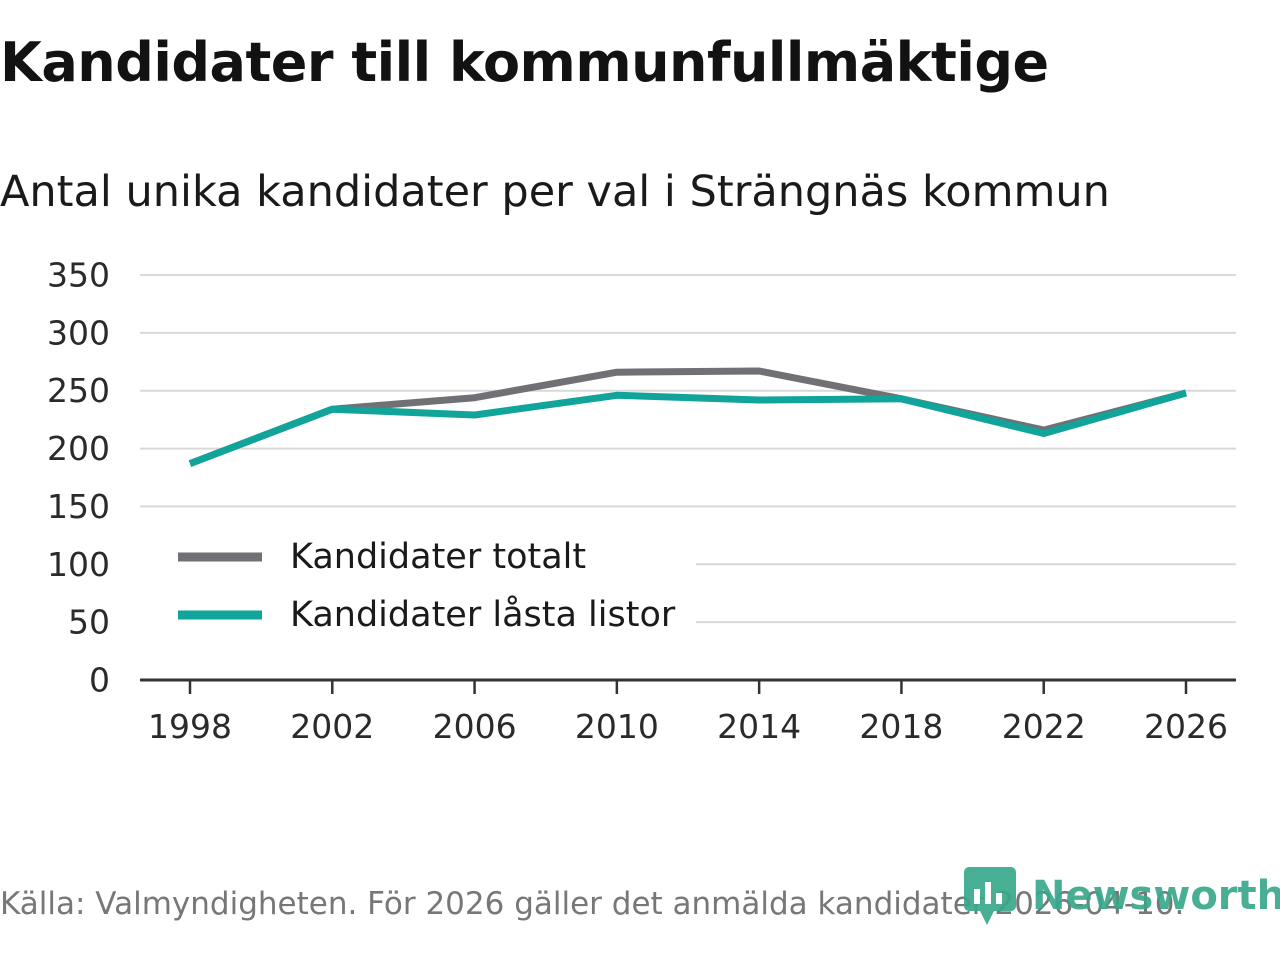  Describe the element at coordinates (332, 726) in the screenshot. I see `x-tick-label: 2002` at that location.